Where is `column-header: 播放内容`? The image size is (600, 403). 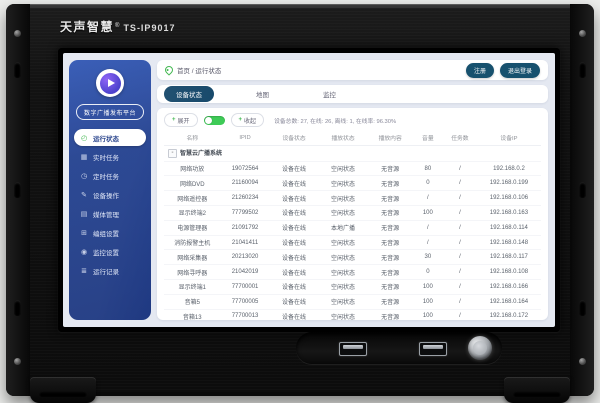 column-header: 播放内容 is located at coordinates (390, 138).